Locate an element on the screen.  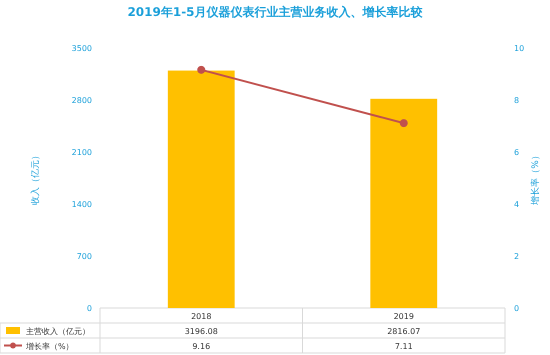
chart-title: 2019年1-5月仪器仪表行业主营业务收入、增长率比较 is located at coordinates (275, 12).